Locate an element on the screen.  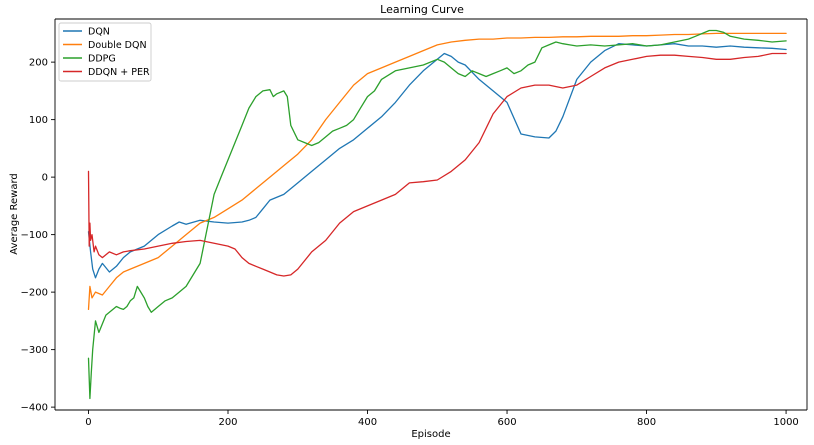
y-axis-ticks: −400 −300 −200 −100 0 100 200 is located at coordinates (38, 236).